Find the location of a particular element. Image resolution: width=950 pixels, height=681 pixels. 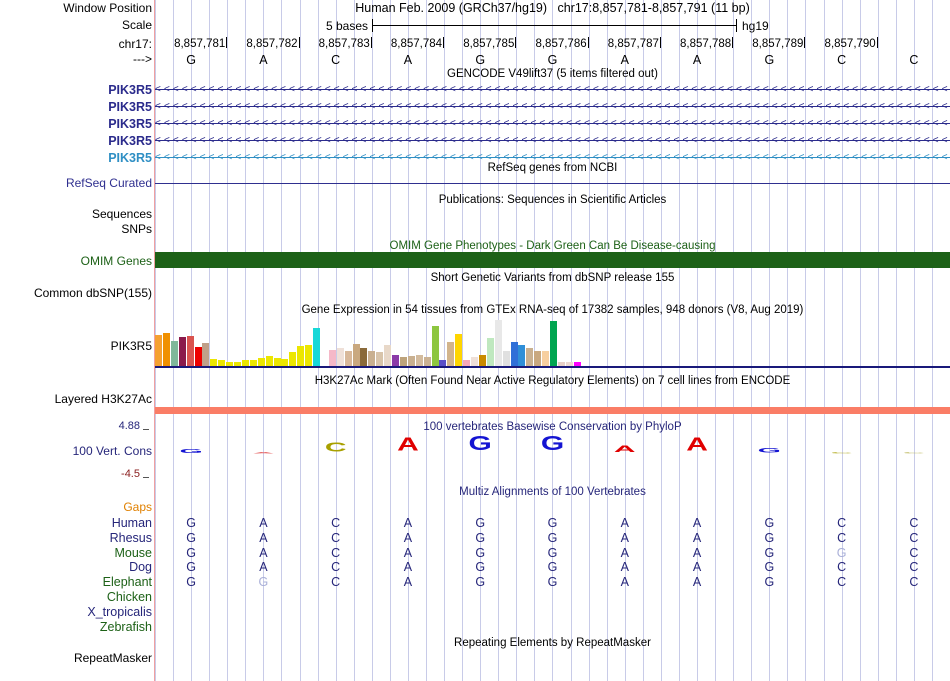

multiz-species-label: Mouse is located at coordinates (133, 553).